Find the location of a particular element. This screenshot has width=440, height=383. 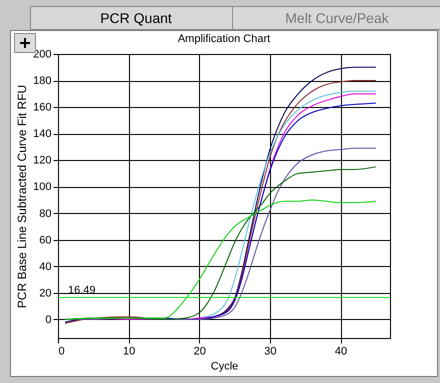

y-tick-label: 160 is located at coordinates (42, 108).